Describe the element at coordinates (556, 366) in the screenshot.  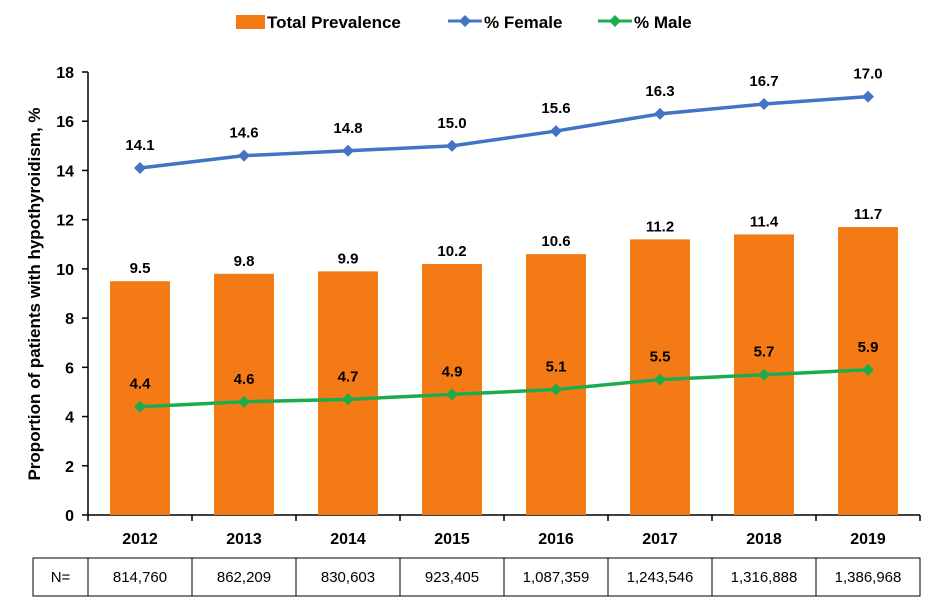
I see `data-label-male: 5.1` at that location.